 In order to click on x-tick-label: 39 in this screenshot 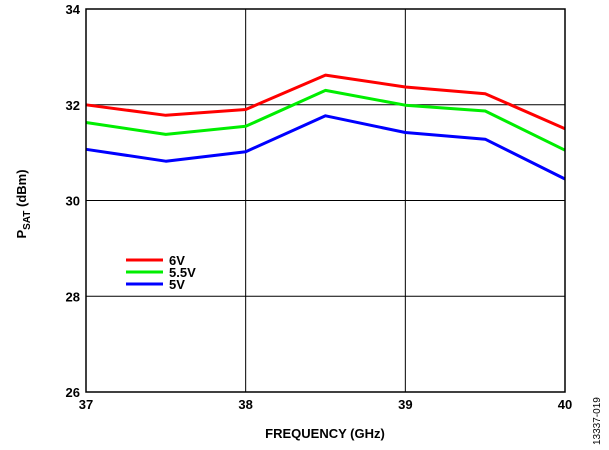, I will do `click(405, 404)`.